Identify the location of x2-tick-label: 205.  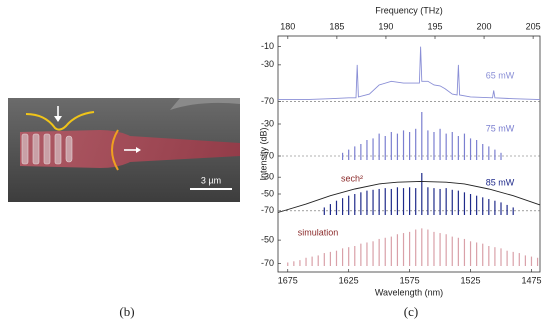
(533, 26).